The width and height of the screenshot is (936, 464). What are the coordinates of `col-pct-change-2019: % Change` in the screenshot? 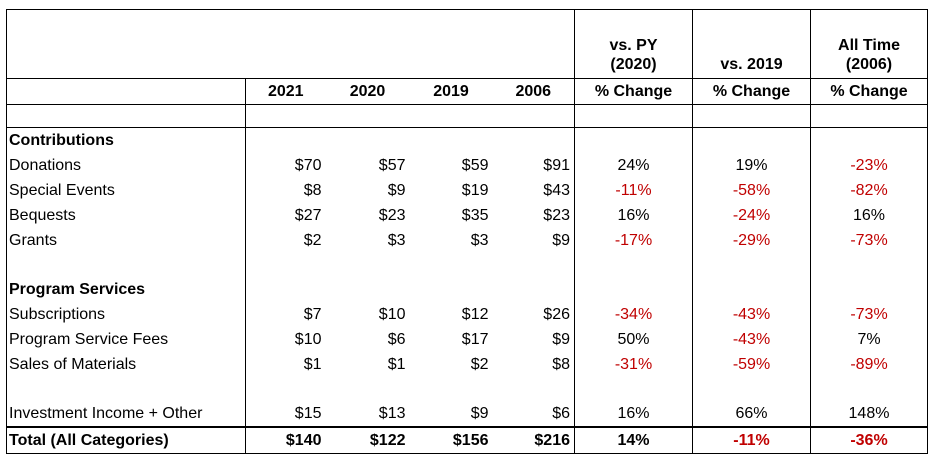 It's located at (751, 91).